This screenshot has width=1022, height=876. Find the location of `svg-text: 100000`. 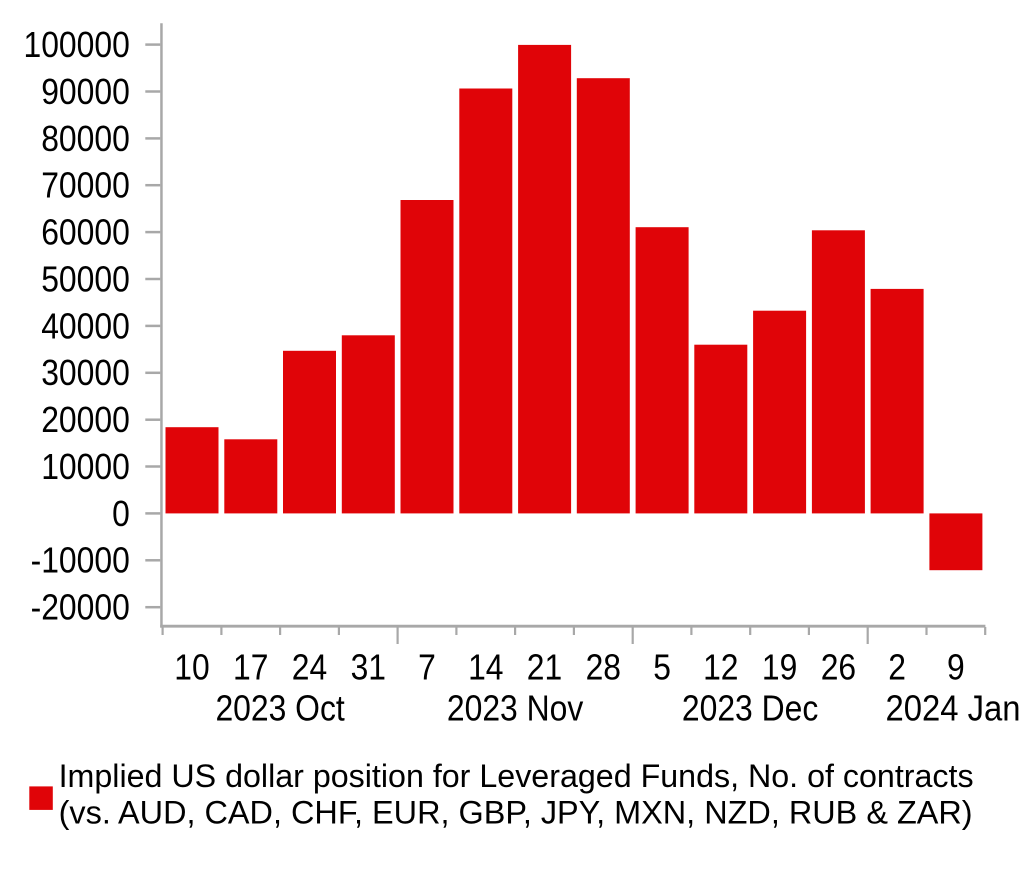

svg-text: 100000 is located at coordinates (77, 44).